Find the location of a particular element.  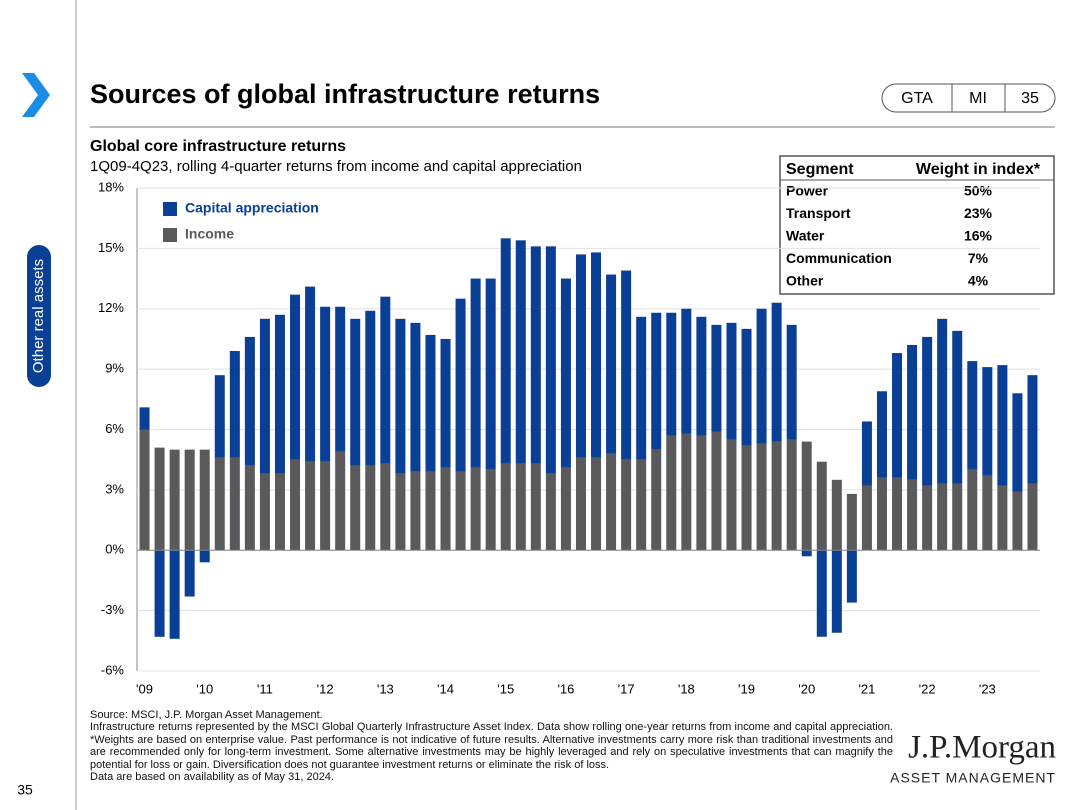

table-cell: Communication is located at coordinates (839, 258).